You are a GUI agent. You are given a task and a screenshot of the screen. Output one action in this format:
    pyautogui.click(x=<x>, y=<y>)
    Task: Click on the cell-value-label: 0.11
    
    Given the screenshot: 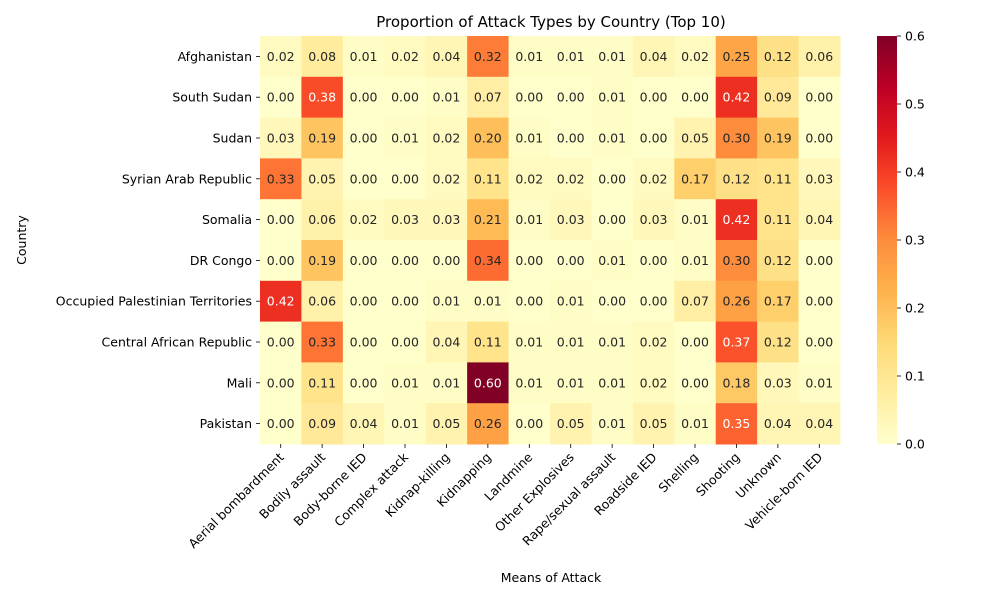 What is the action you would take?
    pyautogui.click(x=778, y=178)
    